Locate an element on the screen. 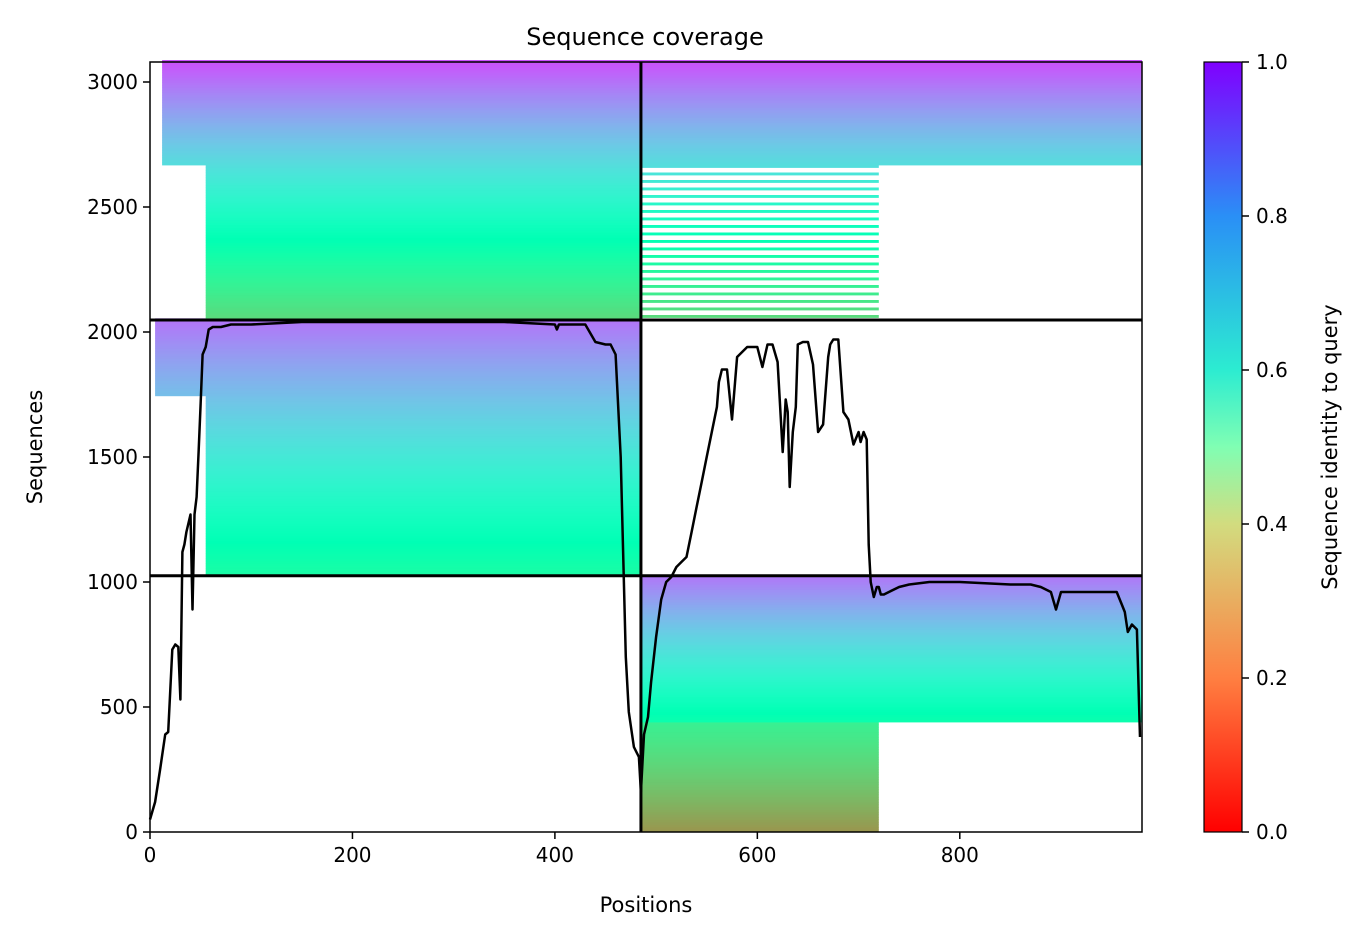 The image size is (1364, 939). x-tick-label: 600 is located at coordinates (757, 855).